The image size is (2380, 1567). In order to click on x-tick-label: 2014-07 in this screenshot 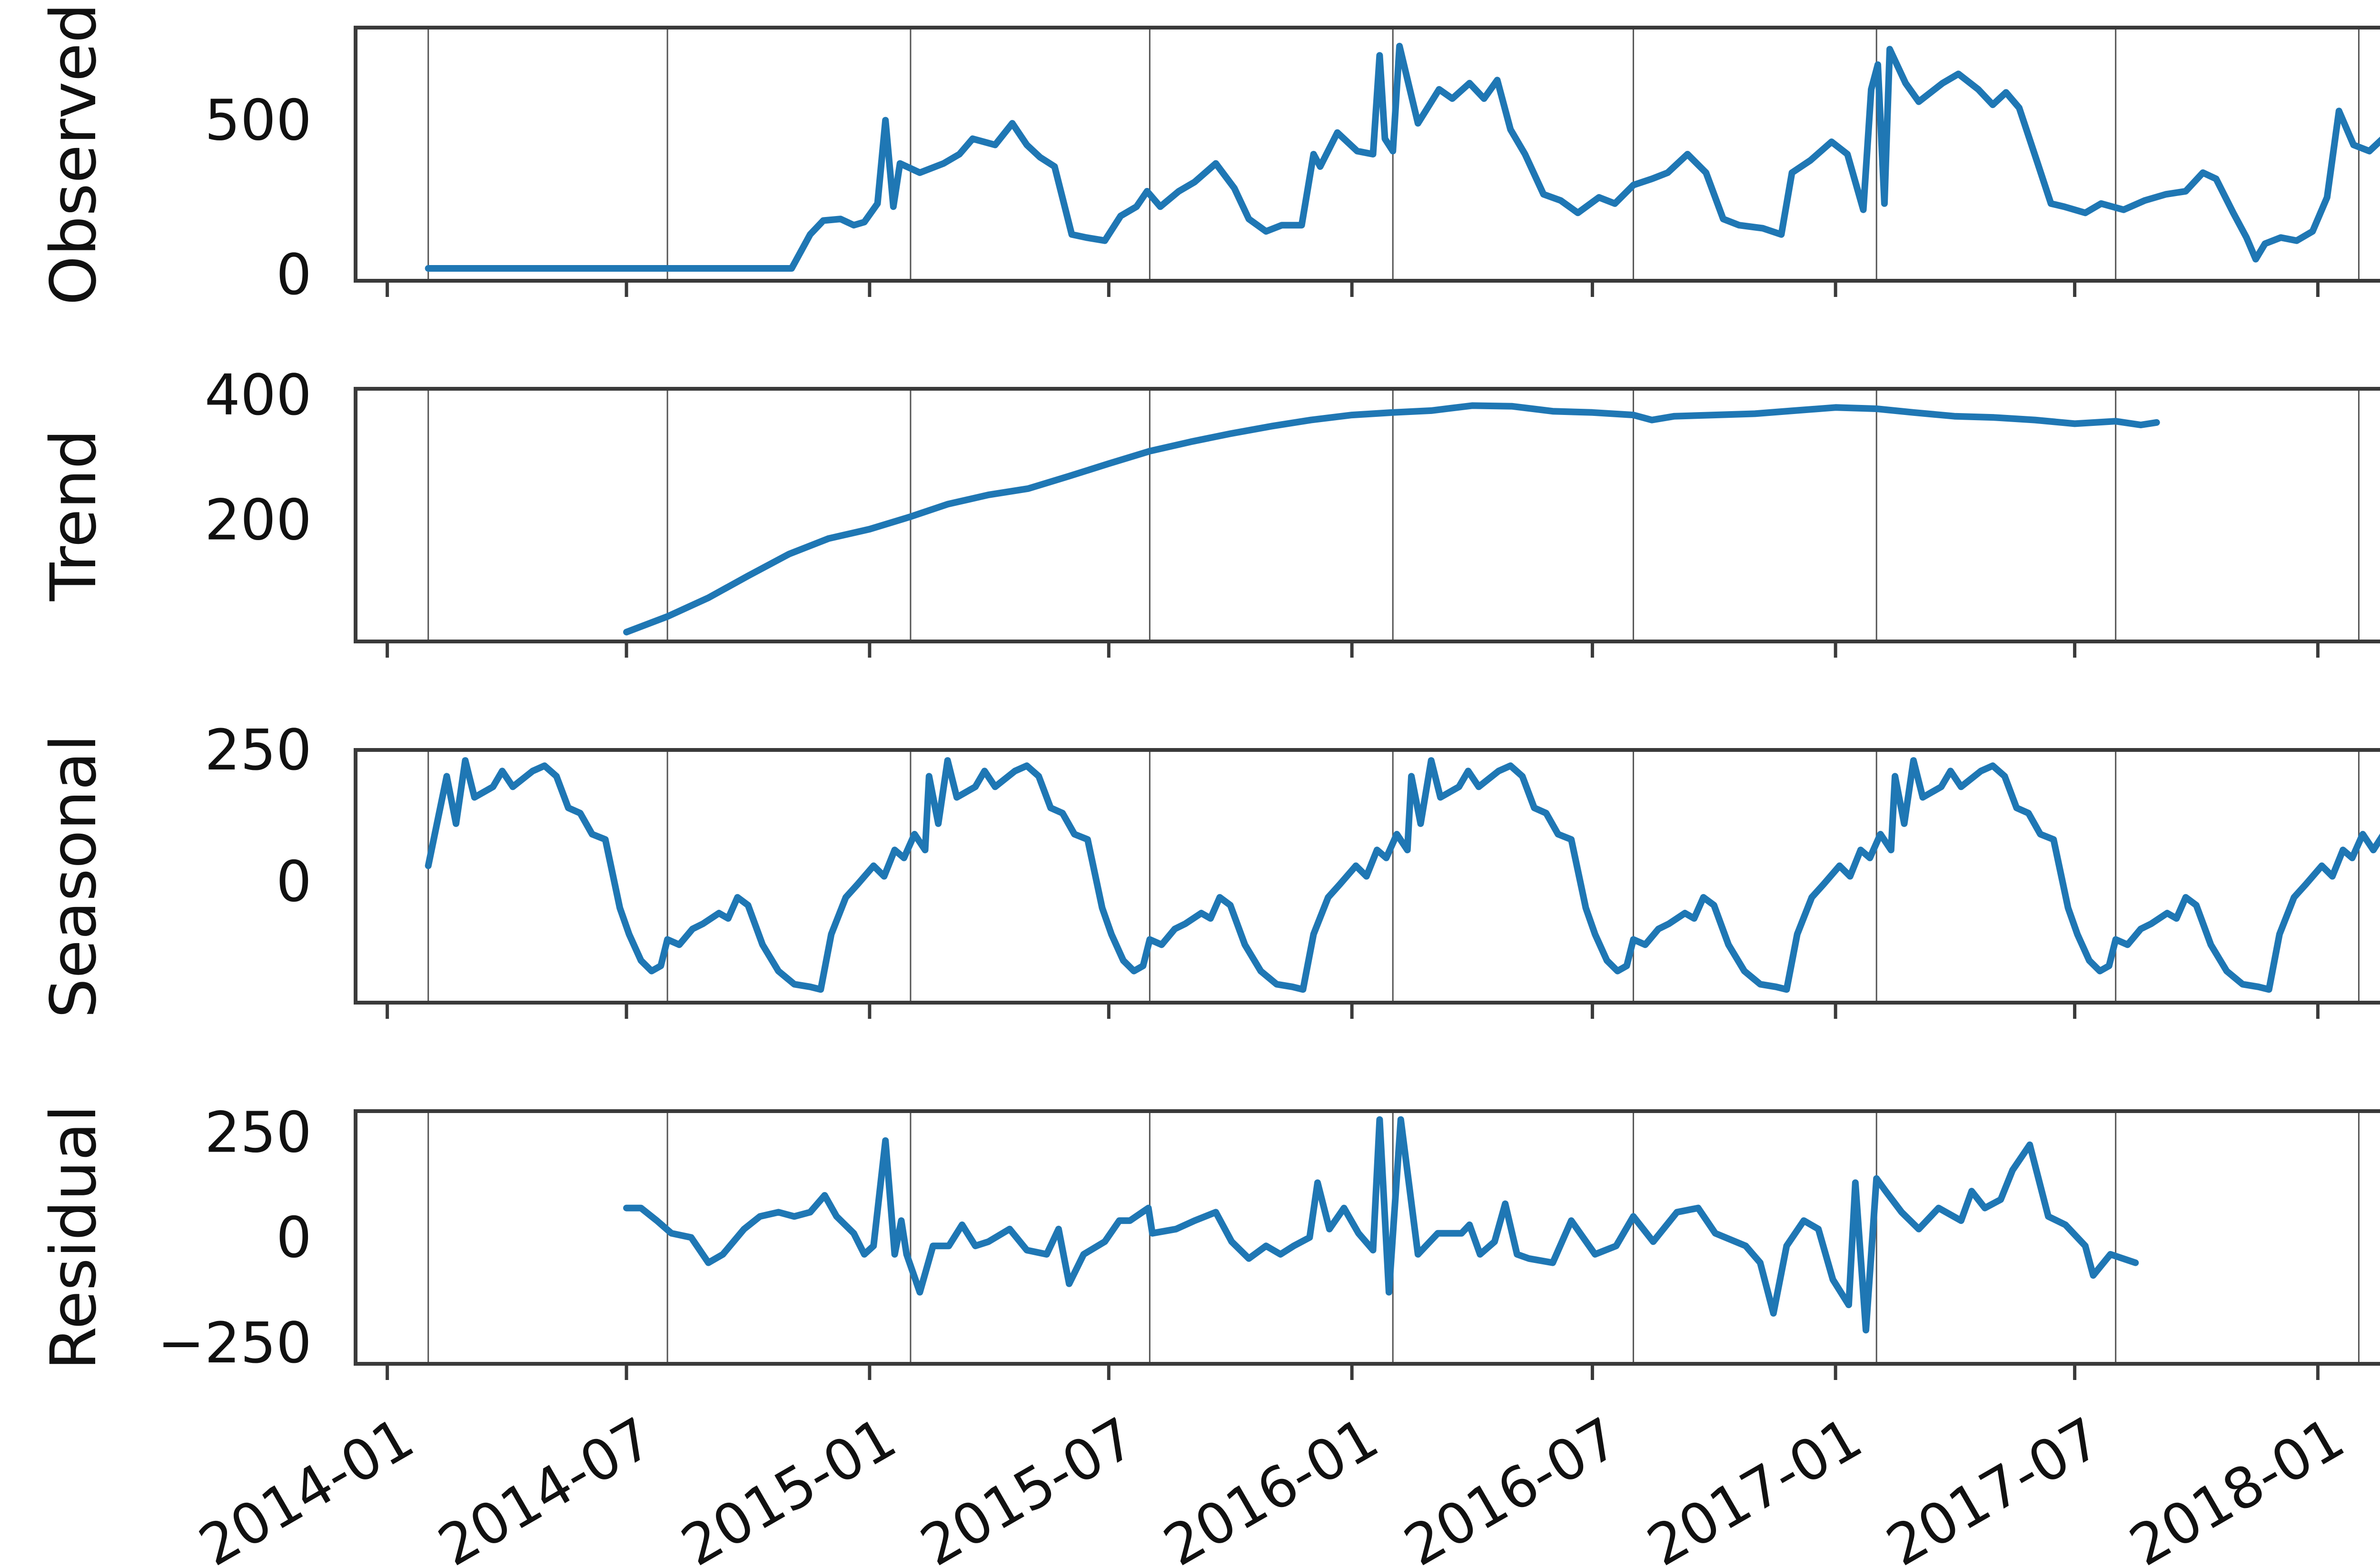, I will do `click(545, 1486)`.